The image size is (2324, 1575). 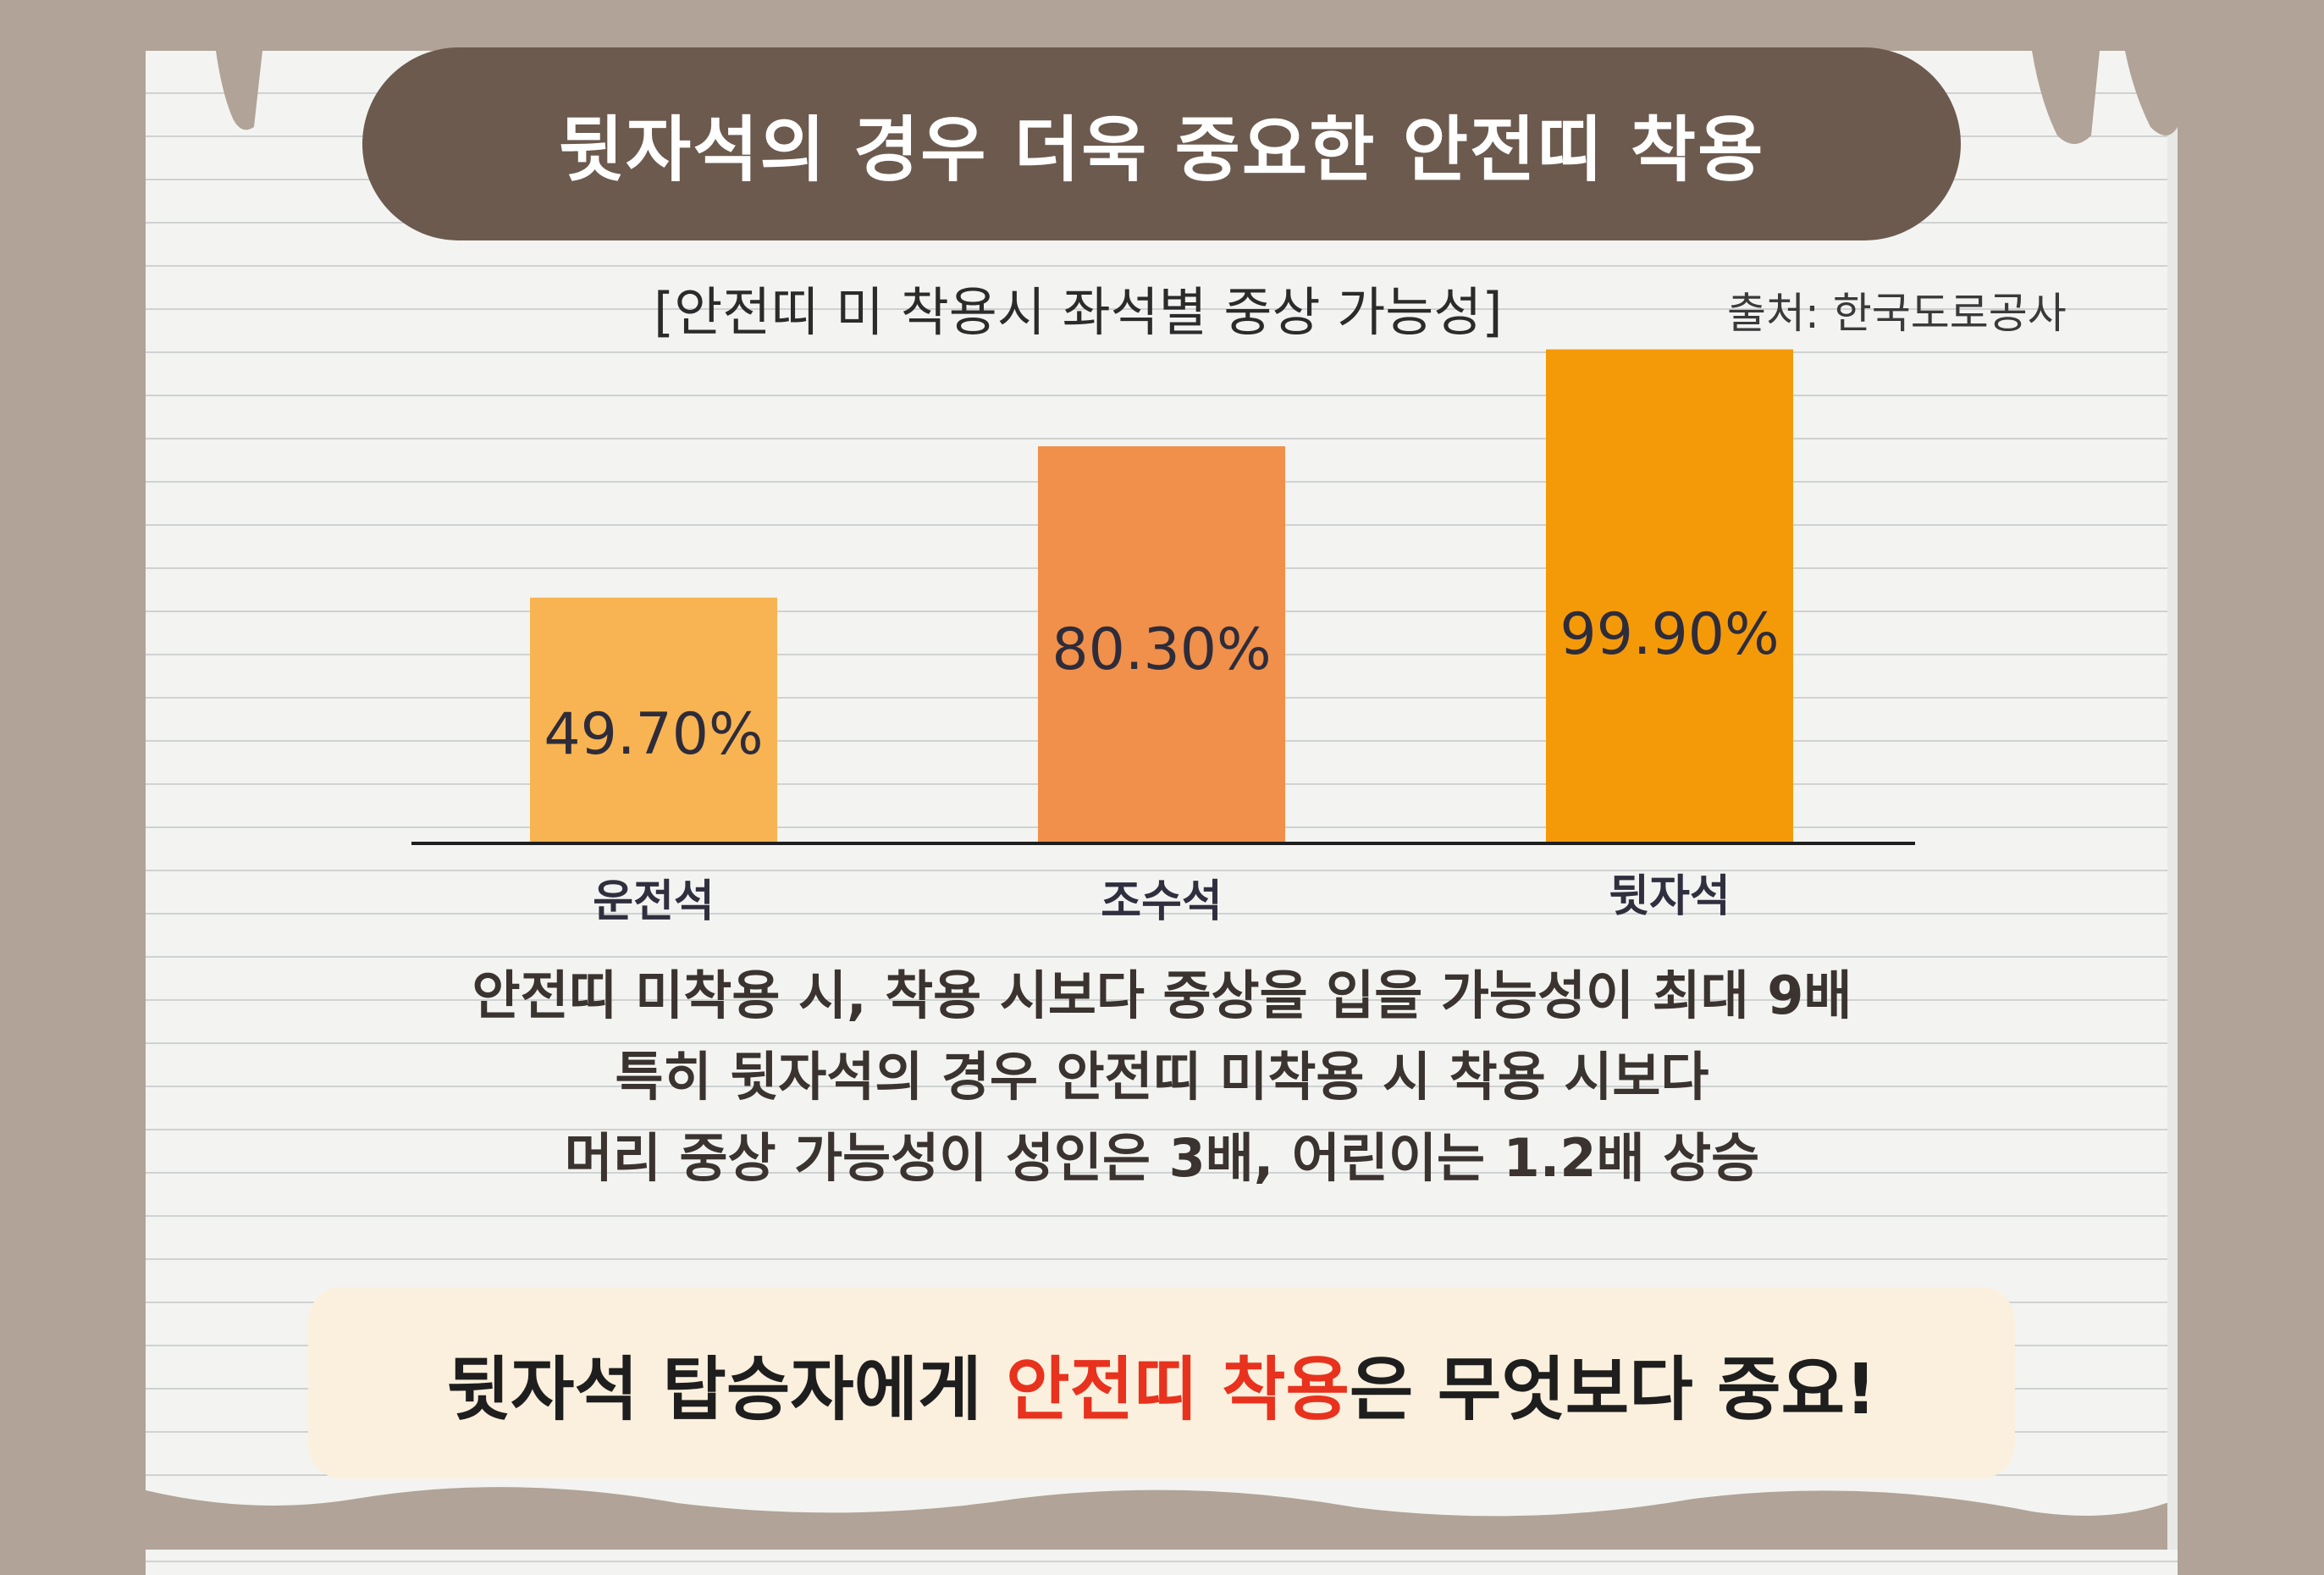 What do you see at coordinates (1162, 995) in the screenshot?
I see `description-line-1: 안전띠 미착용 시, 착용 시보다 중상을 입을 가능성이 최대 9배` at bounding box center [1162, 995].